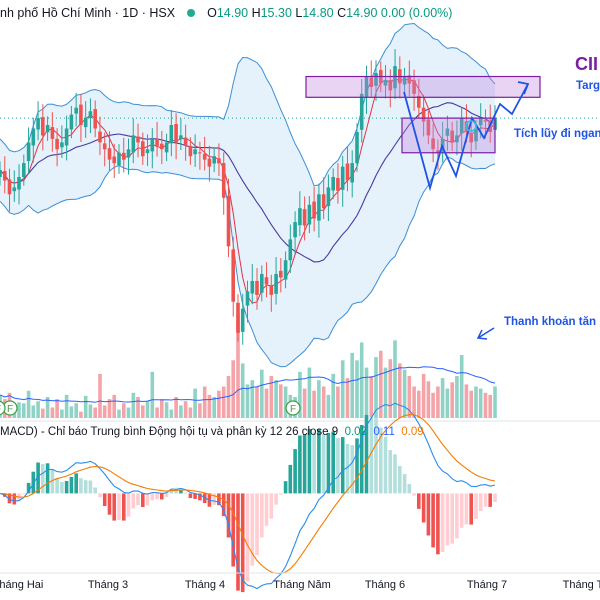 The width and height of the screenshot is (600, 600). What do you see at coordinates (412, 432) in the screenshot?
I see `signal-line-value: 0.09` at bounding box center [412, 432].